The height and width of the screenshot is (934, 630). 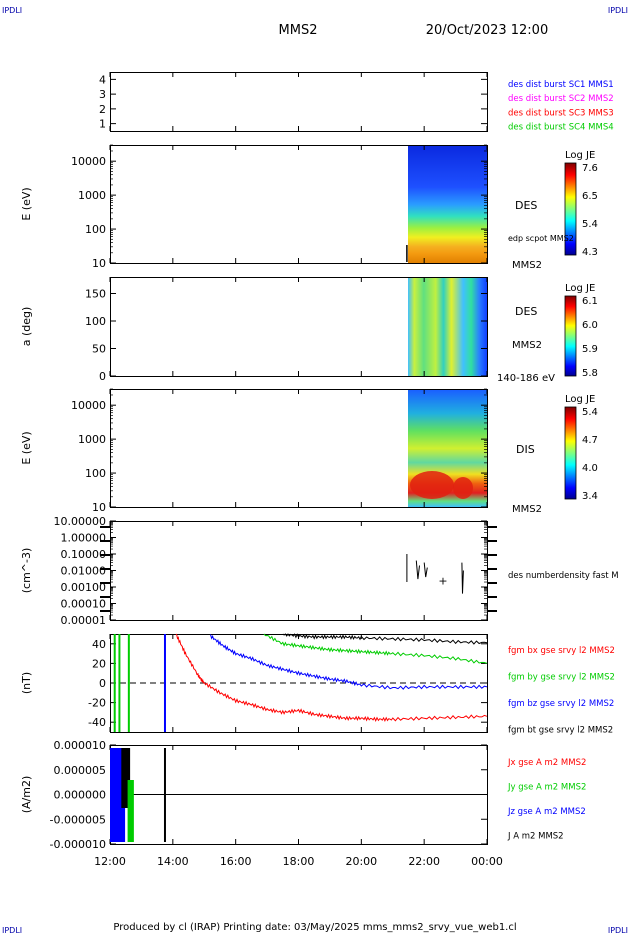 What do you see at coordinates (526, 205) in the screenshot?
I see `panel-label-des-energy: DES` at bounding box center [526, 205].